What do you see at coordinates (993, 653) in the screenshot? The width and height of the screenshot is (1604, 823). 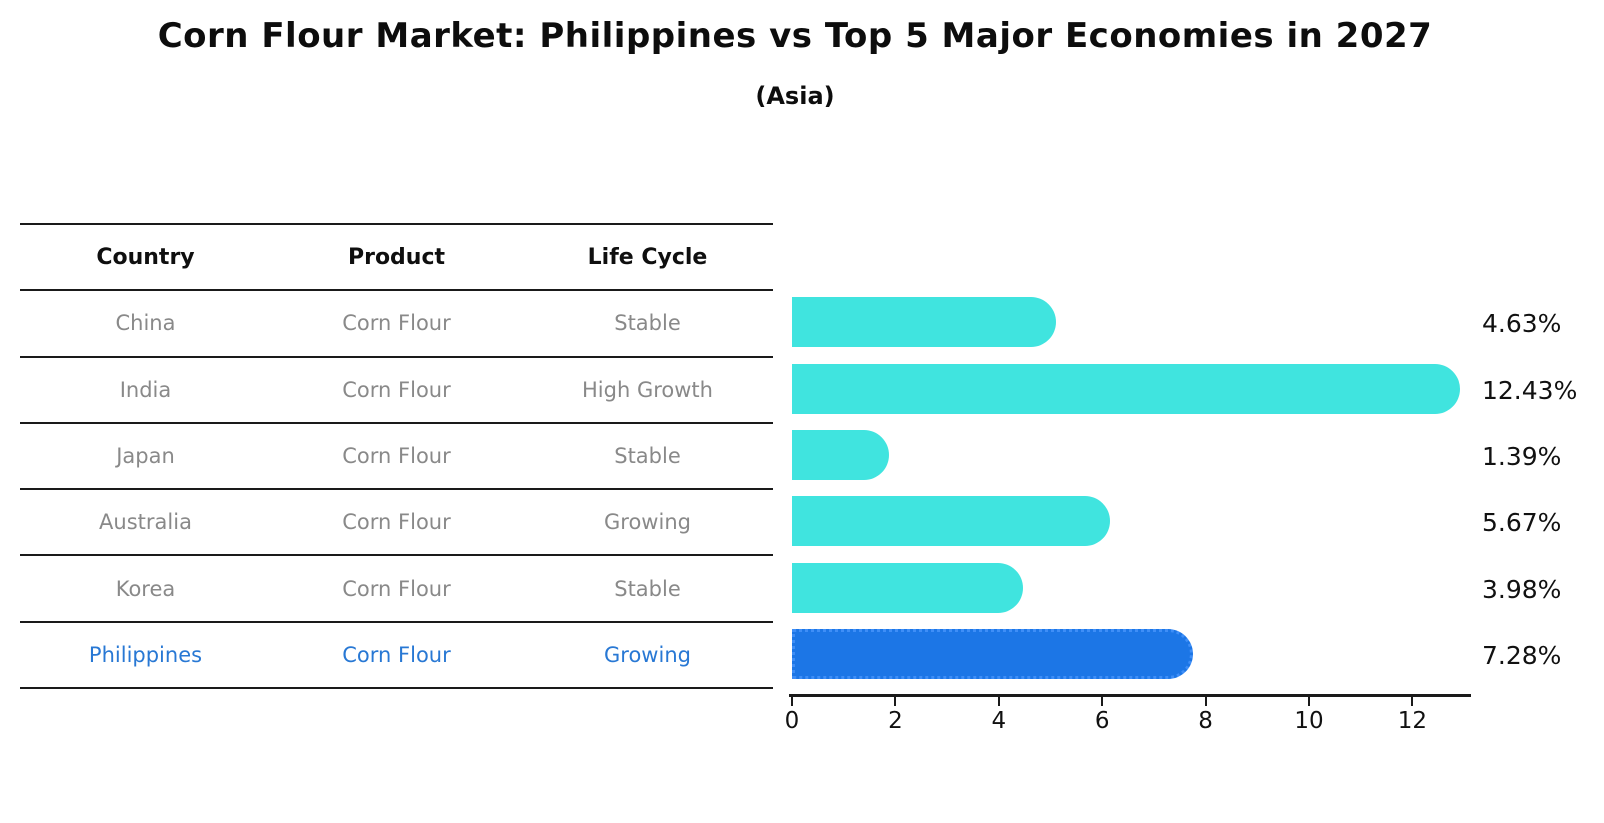 I see `bar-philippines` at bounding box center [993, 653].